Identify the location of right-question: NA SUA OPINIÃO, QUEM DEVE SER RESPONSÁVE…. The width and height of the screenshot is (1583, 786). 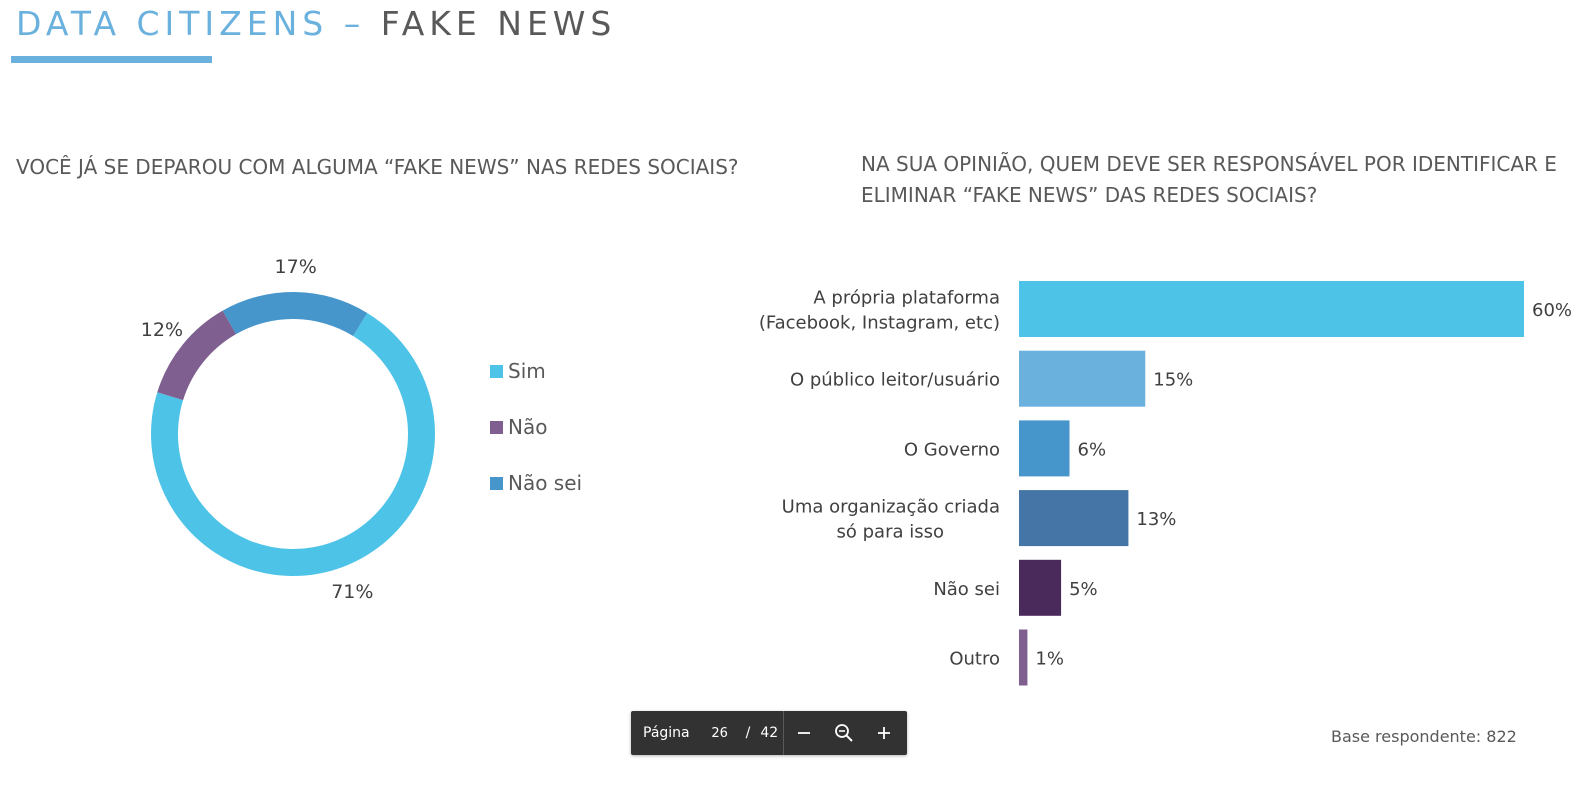
(1209, 179).